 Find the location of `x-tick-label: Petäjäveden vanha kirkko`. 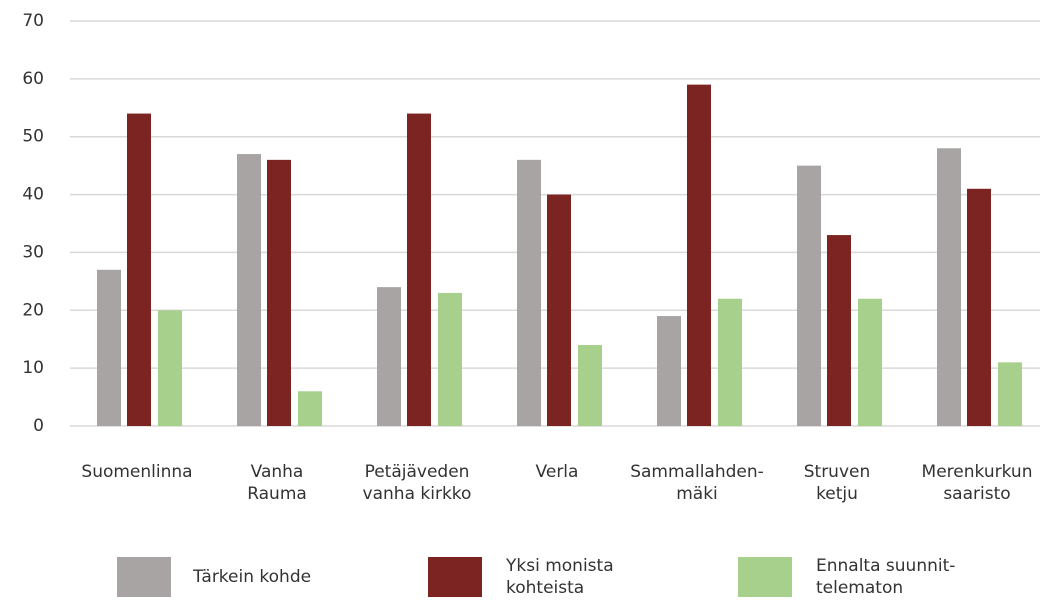

x-tick-label: Petäjäveden vanha kirkko is located at coordinates (417, 483).